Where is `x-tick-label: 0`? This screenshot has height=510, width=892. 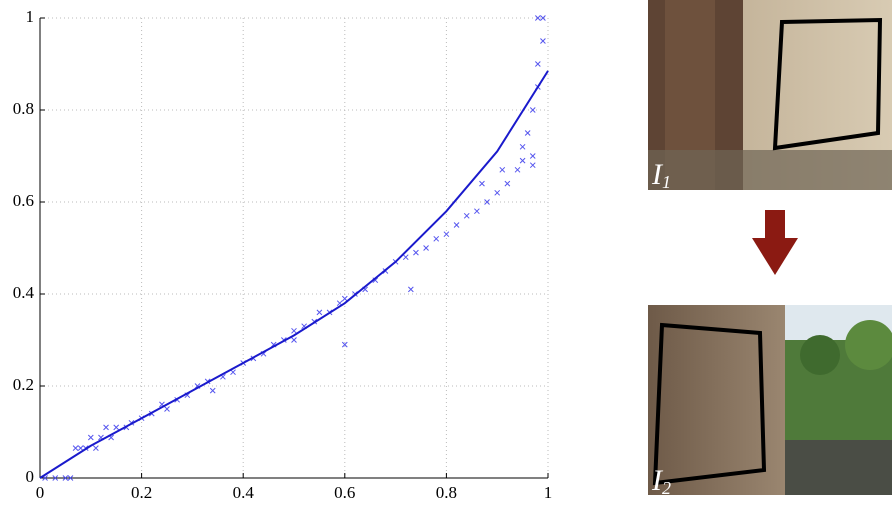
x-tick-label: 0 is located at coordinates (40, 492).